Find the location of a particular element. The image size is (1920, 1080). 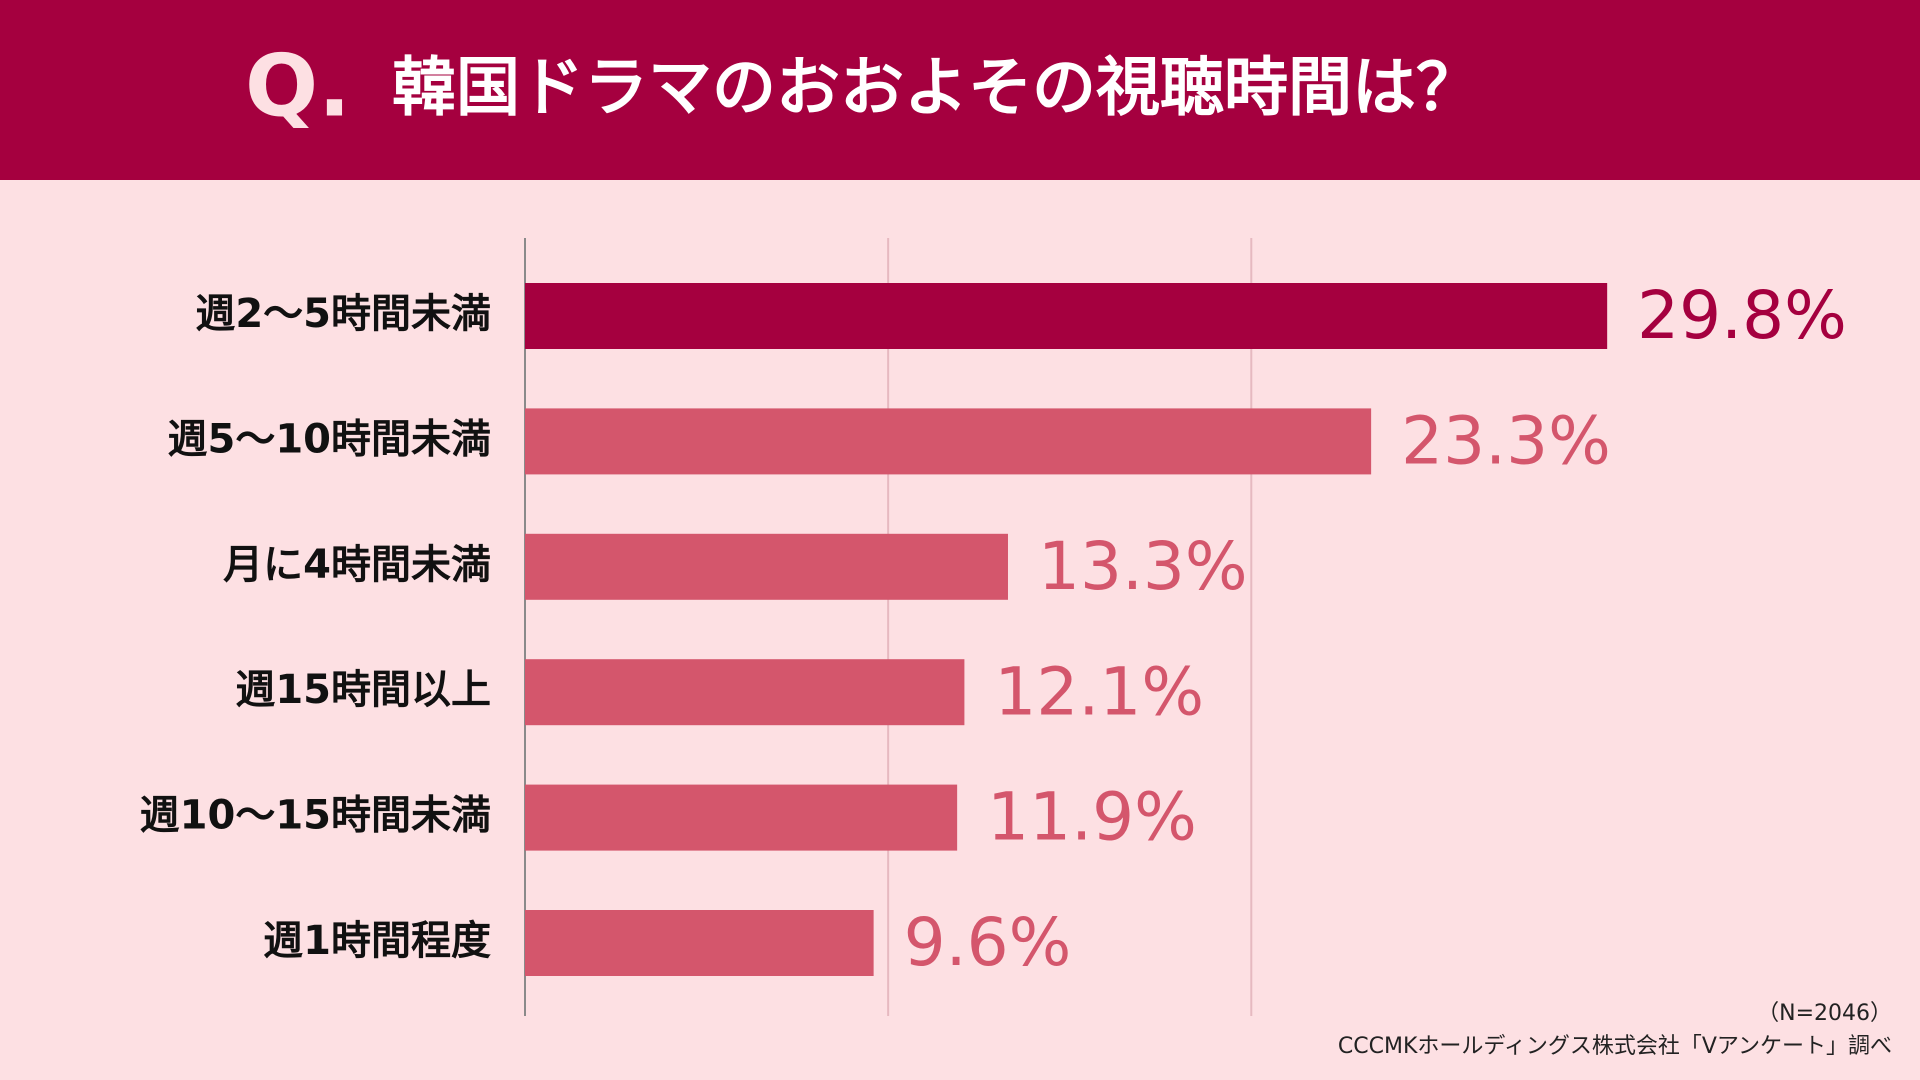

value-label: 11.9% is located at coordinates (1092, 817).